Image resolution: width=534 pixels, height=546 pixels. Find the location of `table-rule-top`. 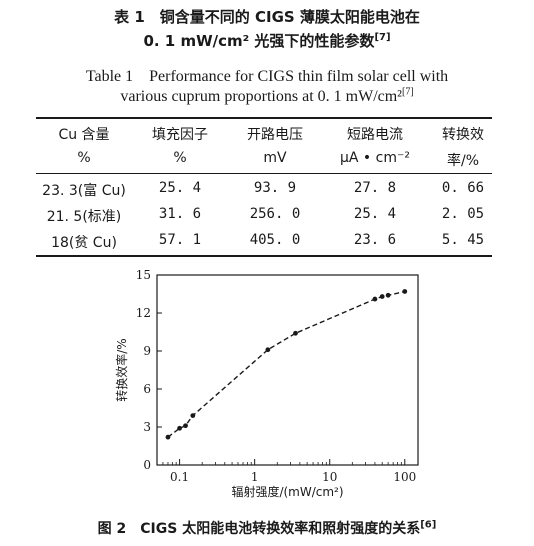

table-rule-top is located at coordinates (264, 118).